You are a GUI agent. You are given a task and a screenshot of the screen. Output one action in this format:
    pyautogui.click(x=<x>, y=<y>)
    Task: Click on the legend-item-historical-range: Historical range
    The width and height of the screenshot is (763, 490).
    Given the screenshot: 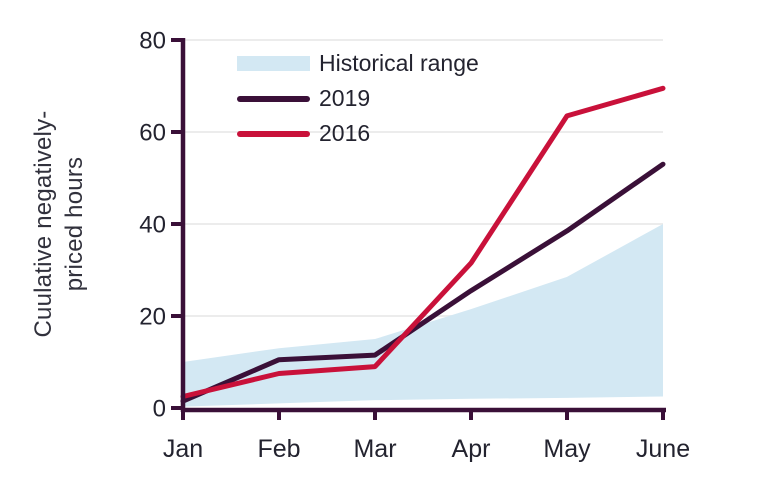 What is the action you would take?
    pyautogui.click(x=358, y=63)
    